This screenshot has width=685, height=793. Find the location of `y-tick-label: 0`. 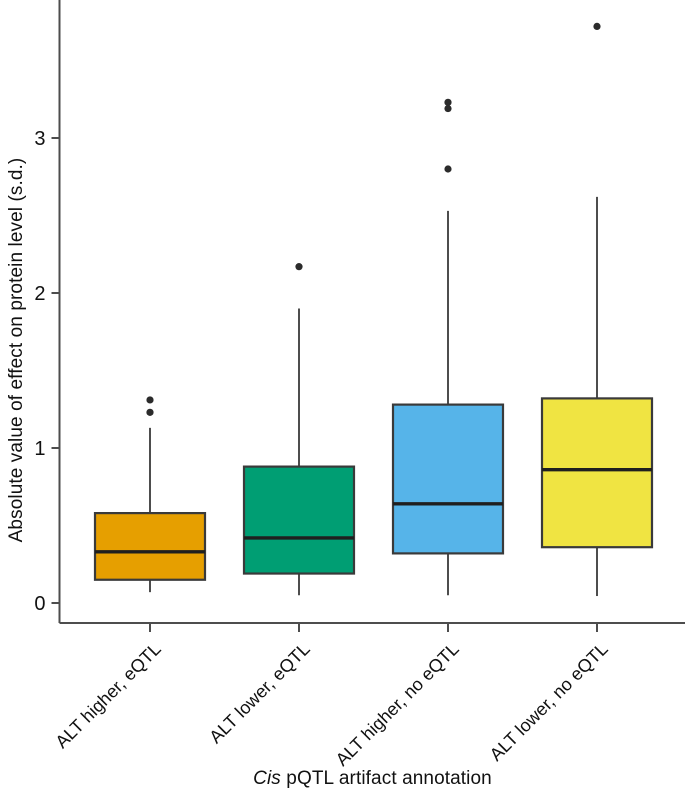

y-tick-label: 0 is located at coordinates (39, 604).